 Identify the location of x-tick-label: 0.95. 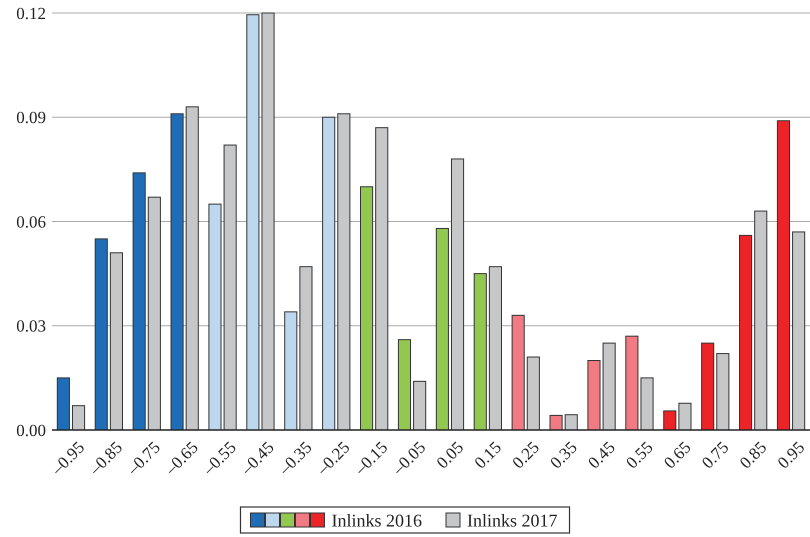
(791, 455).